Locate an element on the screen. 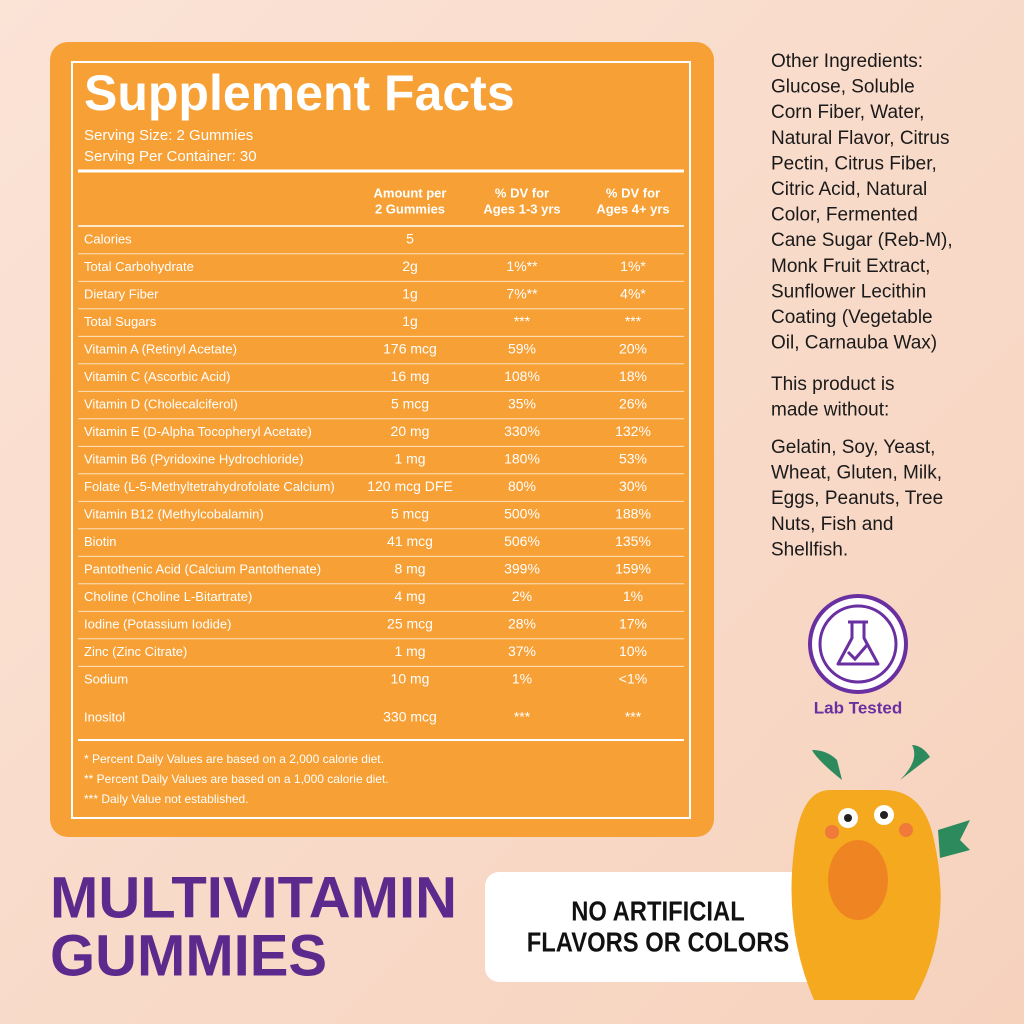  ingredient-line: Other Ingredients: is located at coordinates (847, 61).